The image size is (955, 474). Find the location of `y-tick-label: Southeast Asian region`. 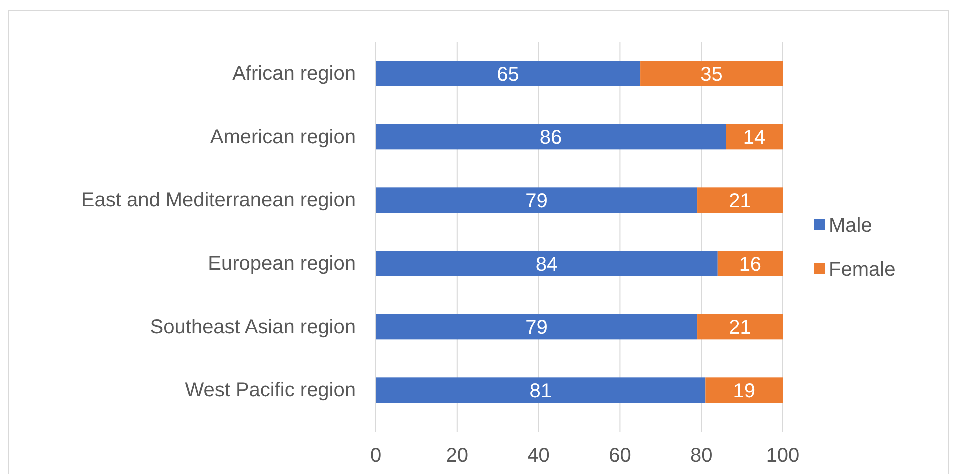

y-tick-label: Southeast Asian region is located at coordinates (253, 327).